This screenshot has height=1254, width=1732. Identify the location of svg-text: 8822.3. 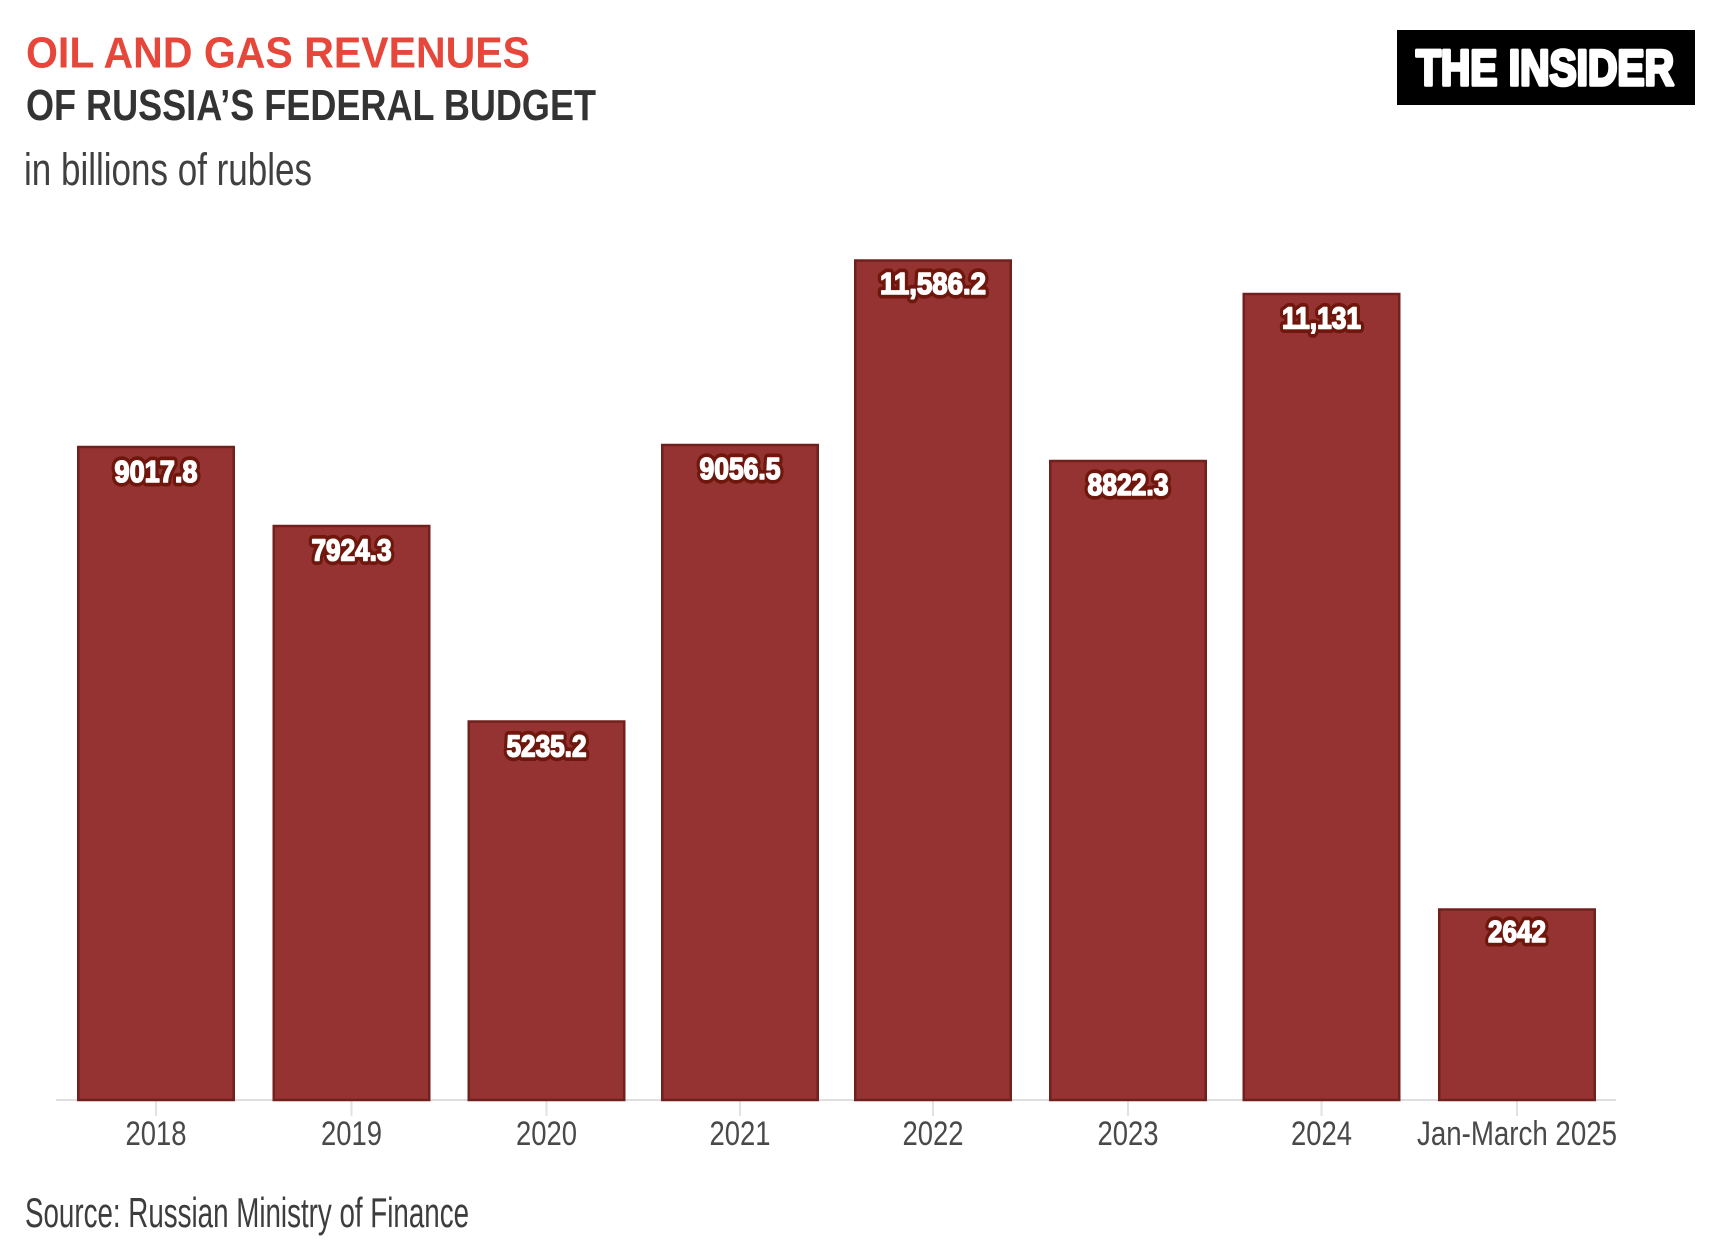
(1128, 484).